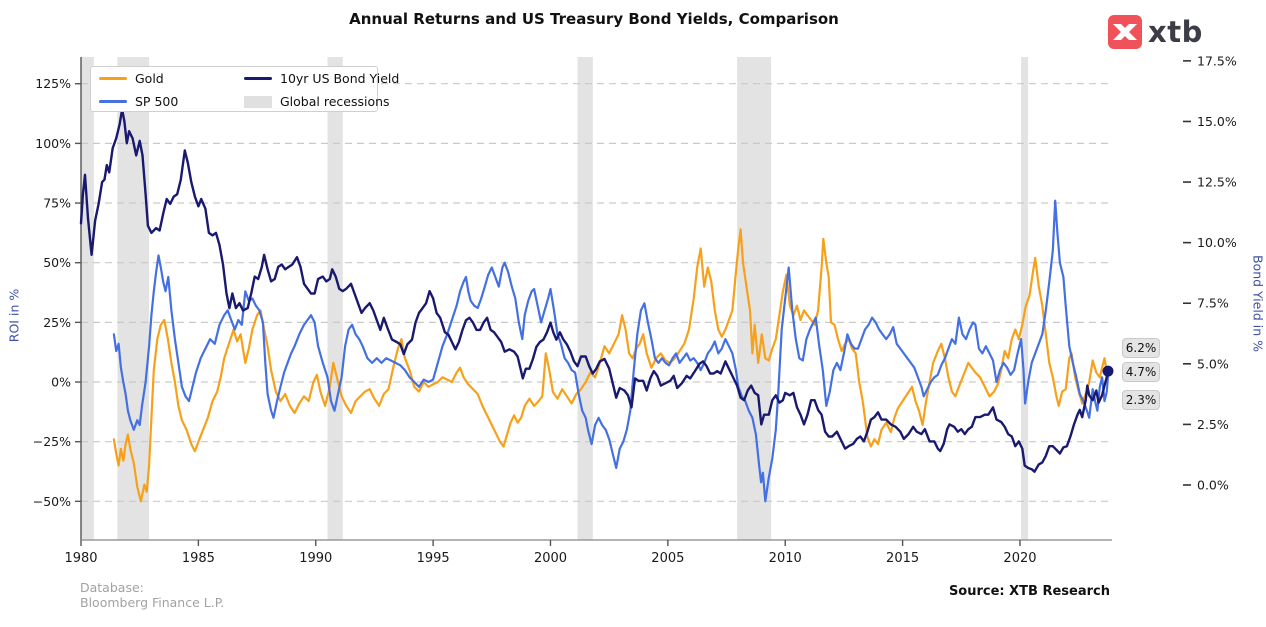 The height and width of the screenshot is (627, 1266). Describe the element at coordinates (1108, 371) in the screenshot. I see `bond-yield-end-marker` at that location.